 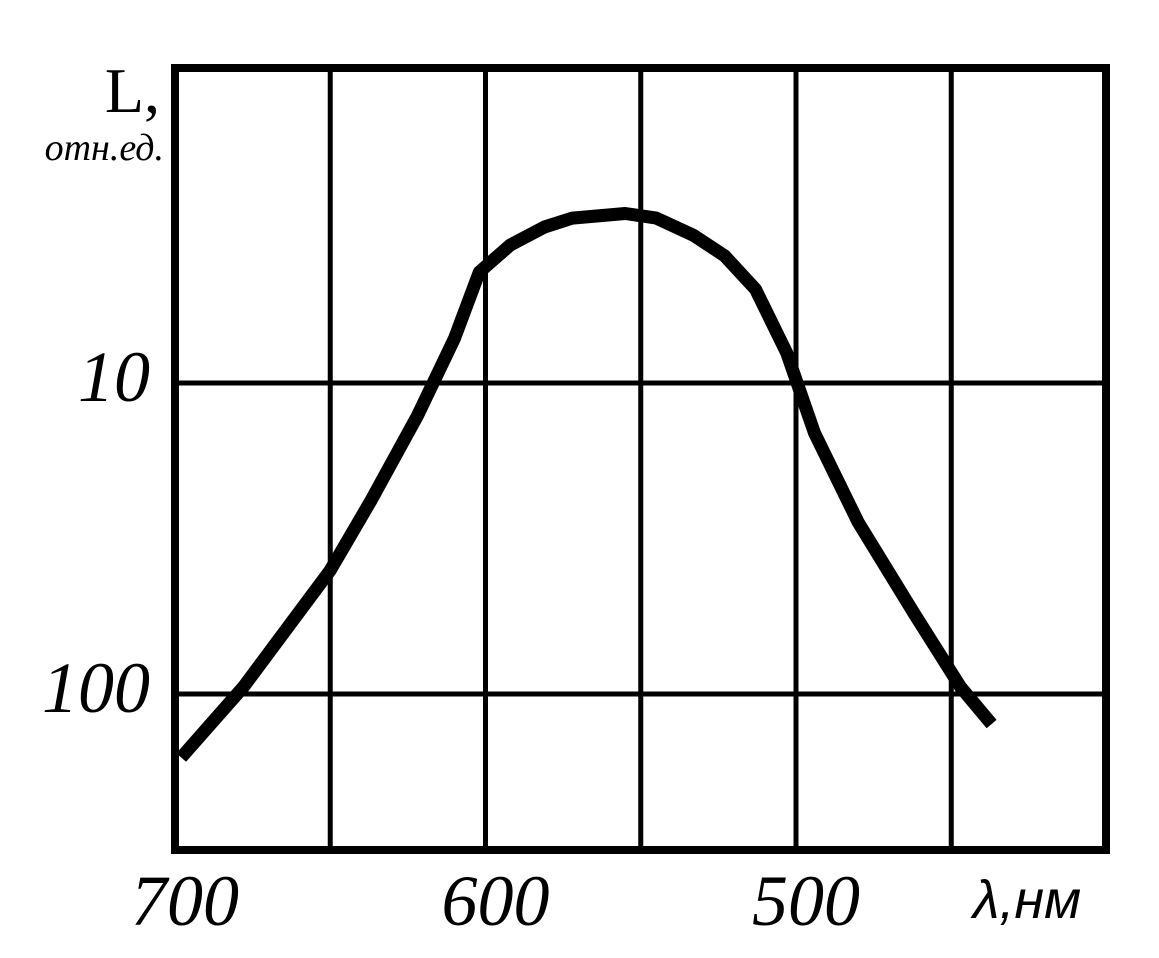 I want to click on y-axis-unit: отн.ед., so click(x=104, y=148).